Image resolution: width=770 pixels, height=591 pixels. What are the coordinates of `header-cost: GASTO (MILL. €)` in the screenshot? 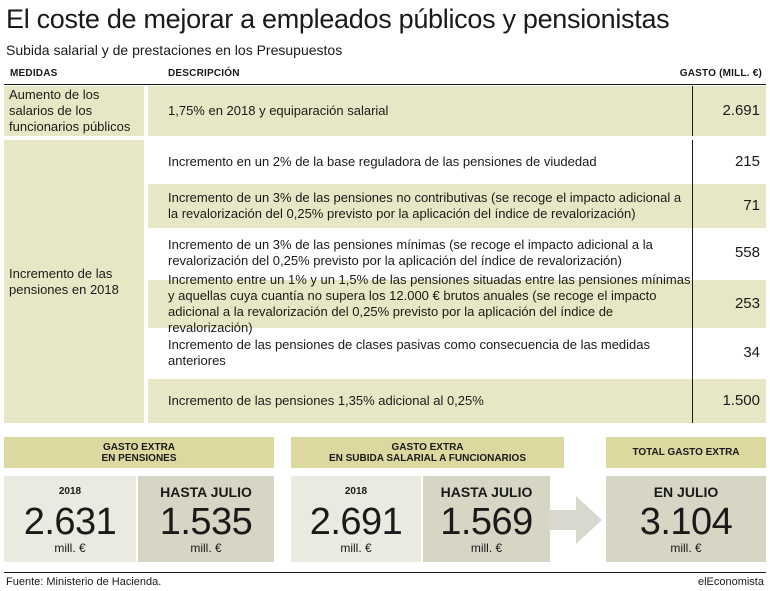 It's located at (720, 73).